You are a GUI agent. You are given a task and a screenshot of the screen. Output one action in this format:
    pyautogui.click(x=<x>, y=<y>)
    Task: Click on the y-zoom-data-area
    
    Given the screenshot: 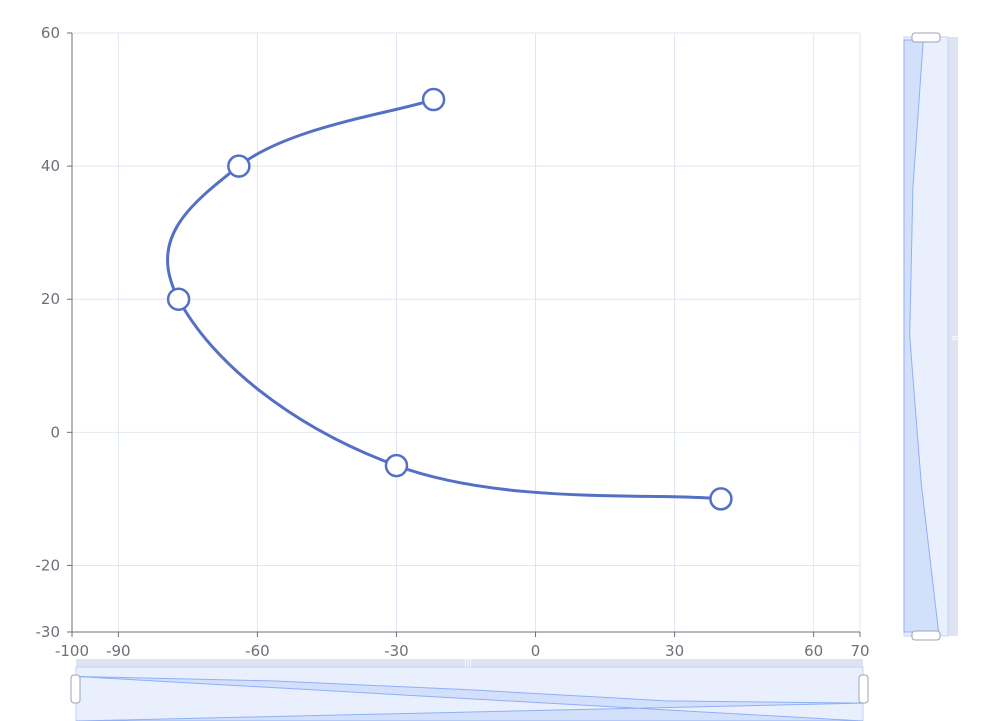 What is the action you would take?
    pyautogui.click(x=921, y=336)
    